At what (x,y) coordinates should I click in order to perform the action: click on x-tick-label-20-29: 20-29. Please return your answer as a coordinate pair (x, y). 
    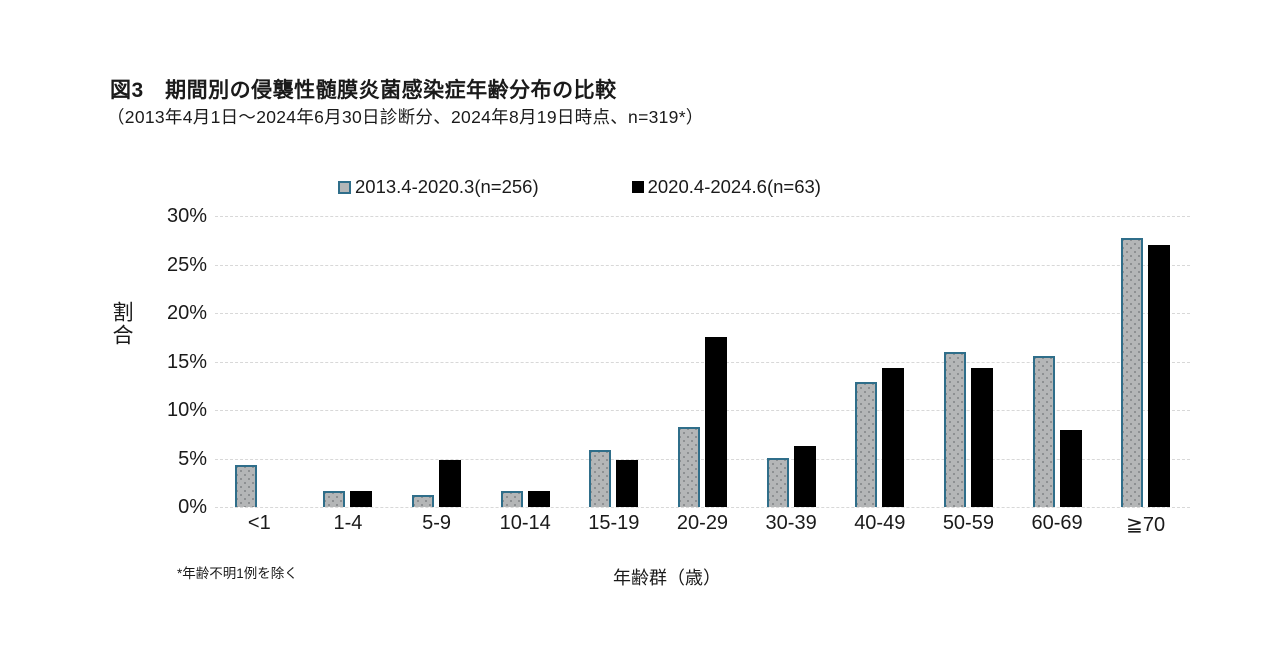
    Looking at the image, I should click on (702, 523).